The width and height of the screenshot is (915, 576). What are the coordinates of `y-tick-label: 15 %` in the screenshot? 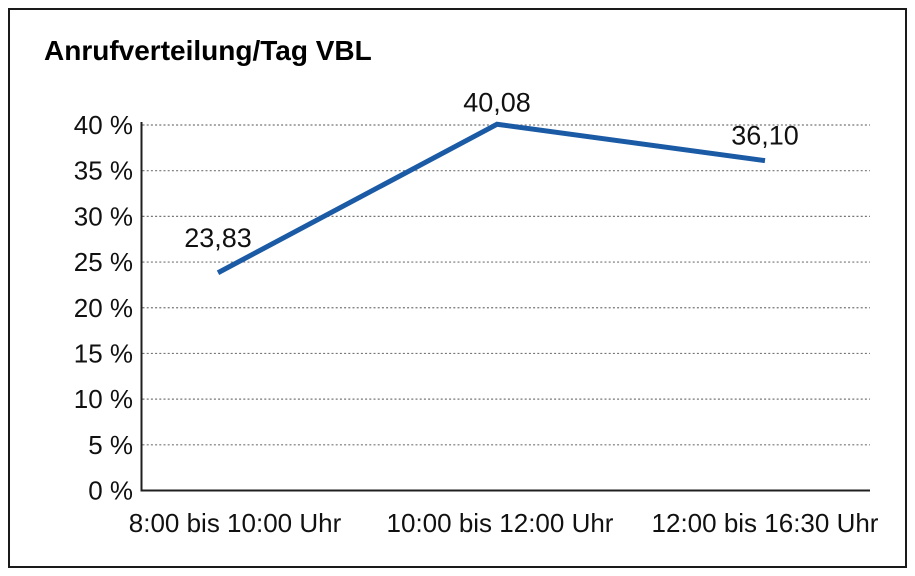 It's located at (103, 353).